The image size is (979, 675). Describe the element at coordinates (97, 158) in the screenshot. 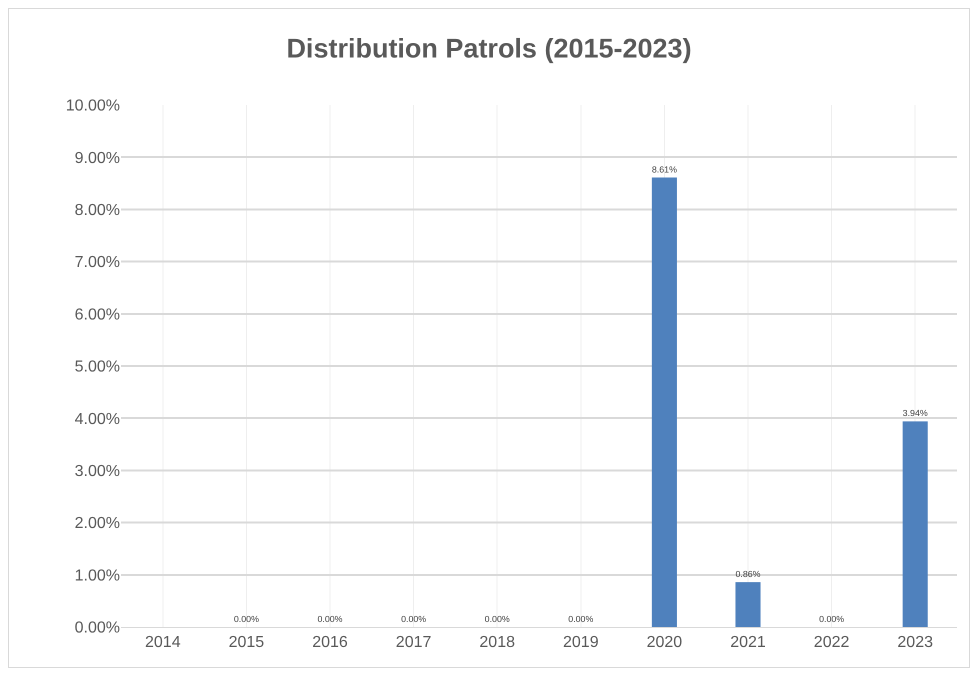

I see `y-tick-label: 9.00%` at that location.